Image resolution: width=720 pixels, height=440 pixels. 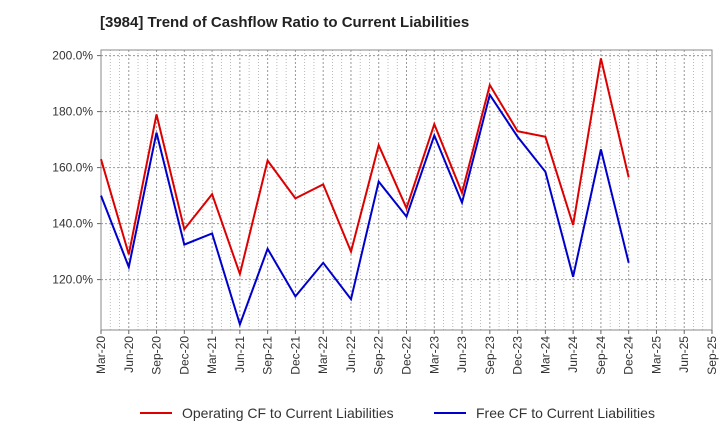 I want to click on x-tick-label: Mar-20, so click(x=101, y=355).